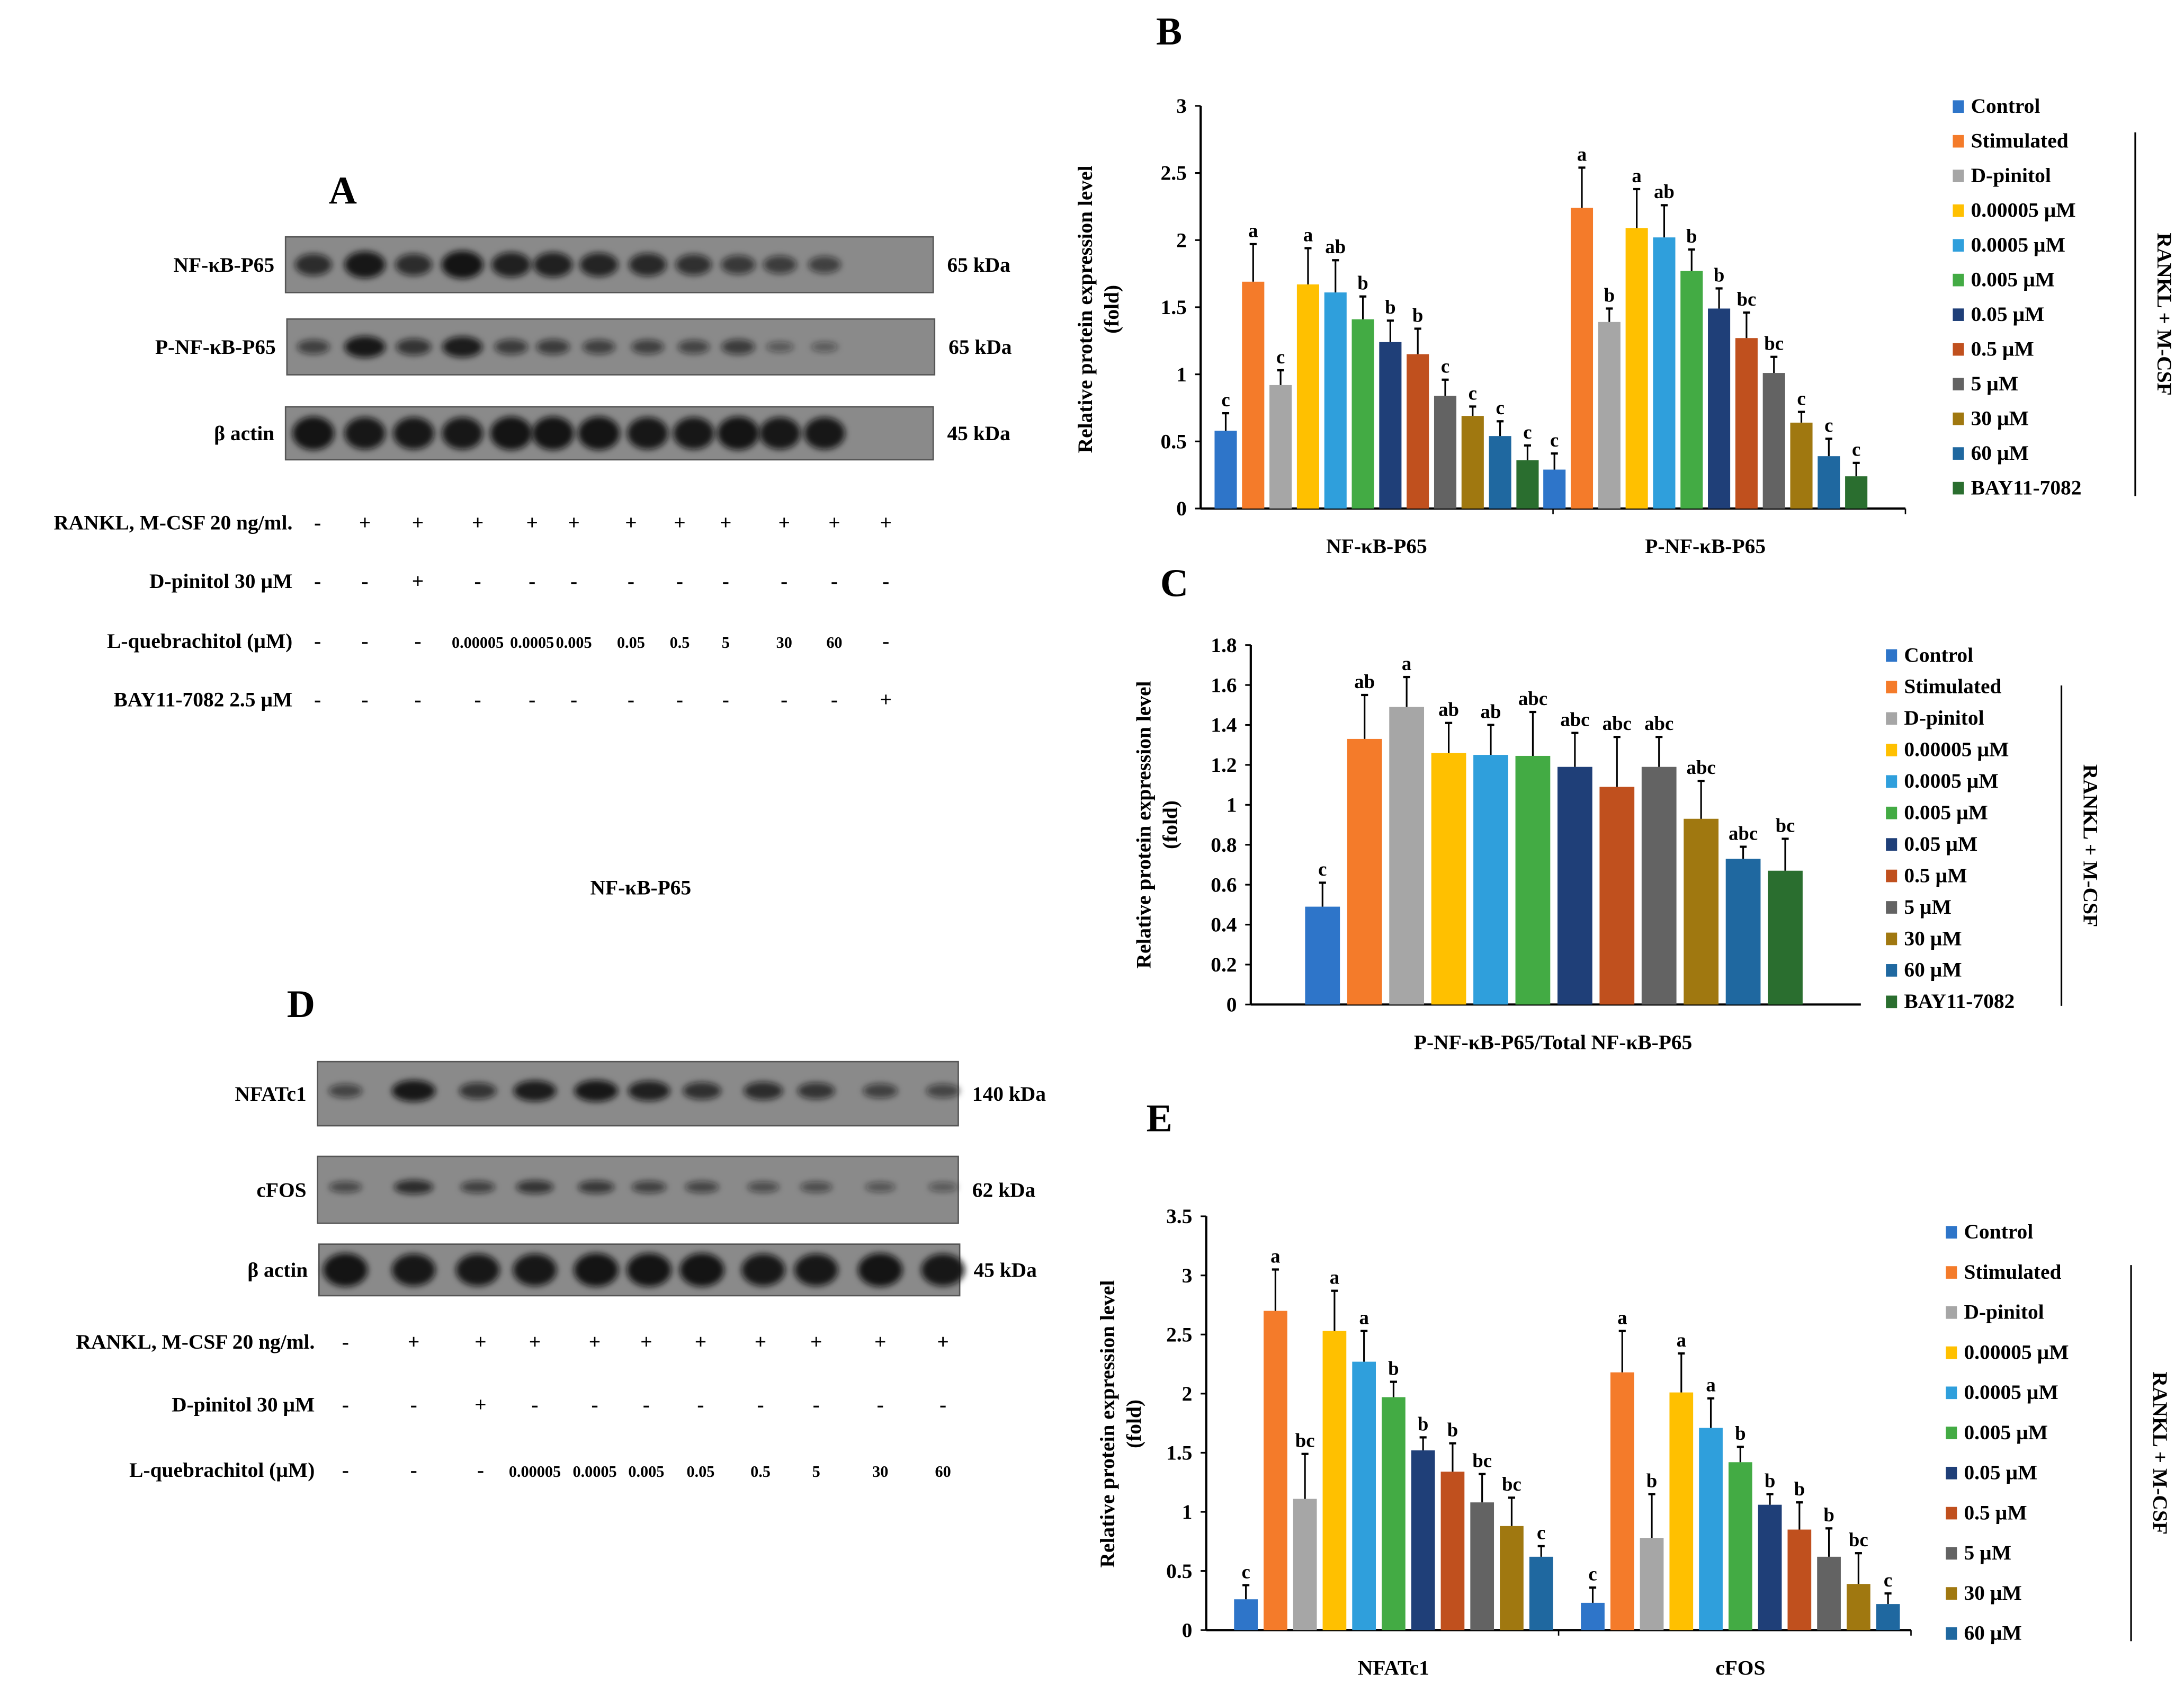  What do you see at coordinates (2002, 1392) in the screenshot?
I see `legend-item: 0.0005 µM` at bounding box center [2002, 1392].